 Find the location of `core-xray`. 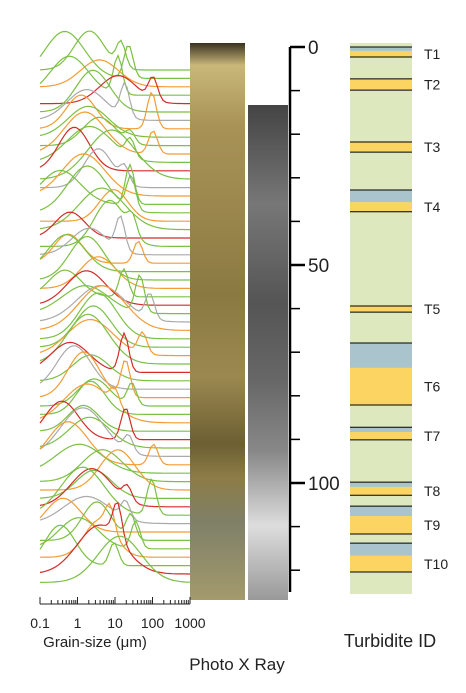

core-xray is located at coordinates (268, 352).